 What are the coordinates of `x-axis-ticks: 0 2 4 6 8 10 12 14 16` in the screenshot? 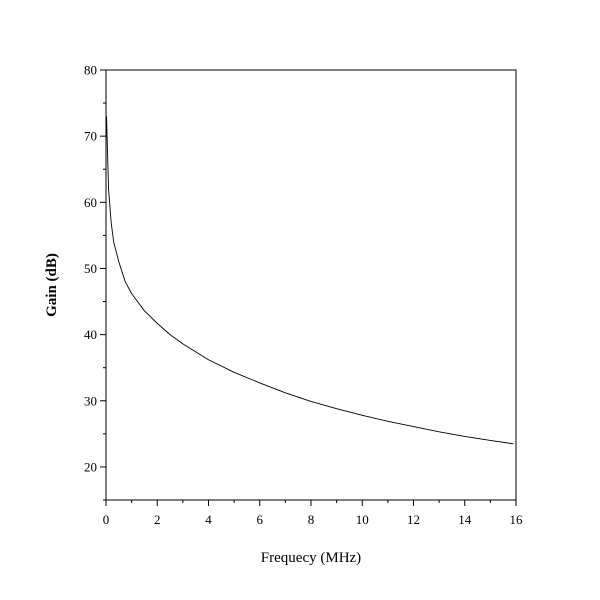 It's located at (313, 513).